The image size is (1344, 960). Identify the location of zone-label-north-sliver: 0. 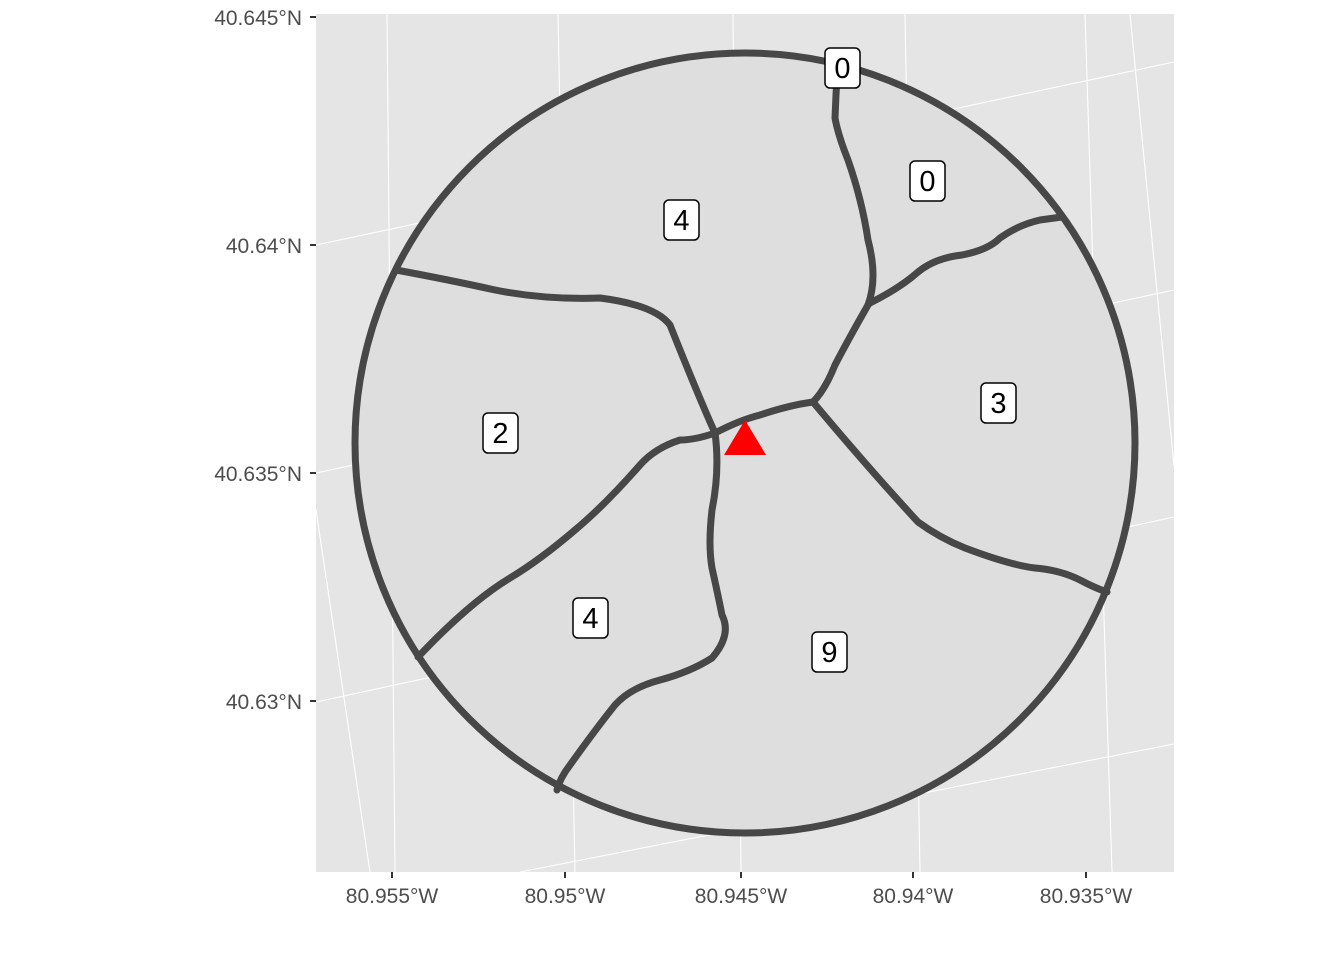
(842, 68).